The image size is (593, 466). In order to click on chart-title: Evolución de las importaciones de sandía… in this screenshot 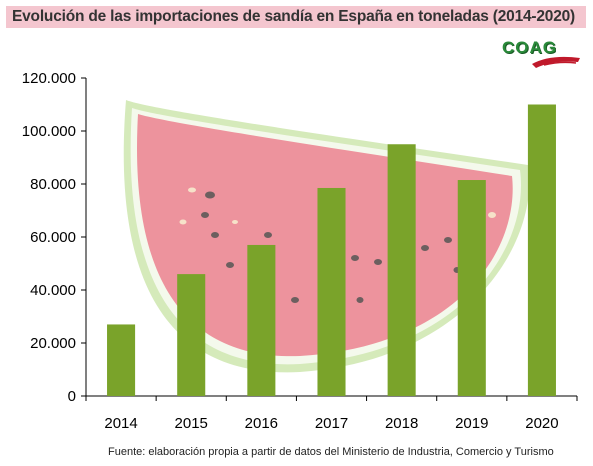, I will do `click(294, 16)`.